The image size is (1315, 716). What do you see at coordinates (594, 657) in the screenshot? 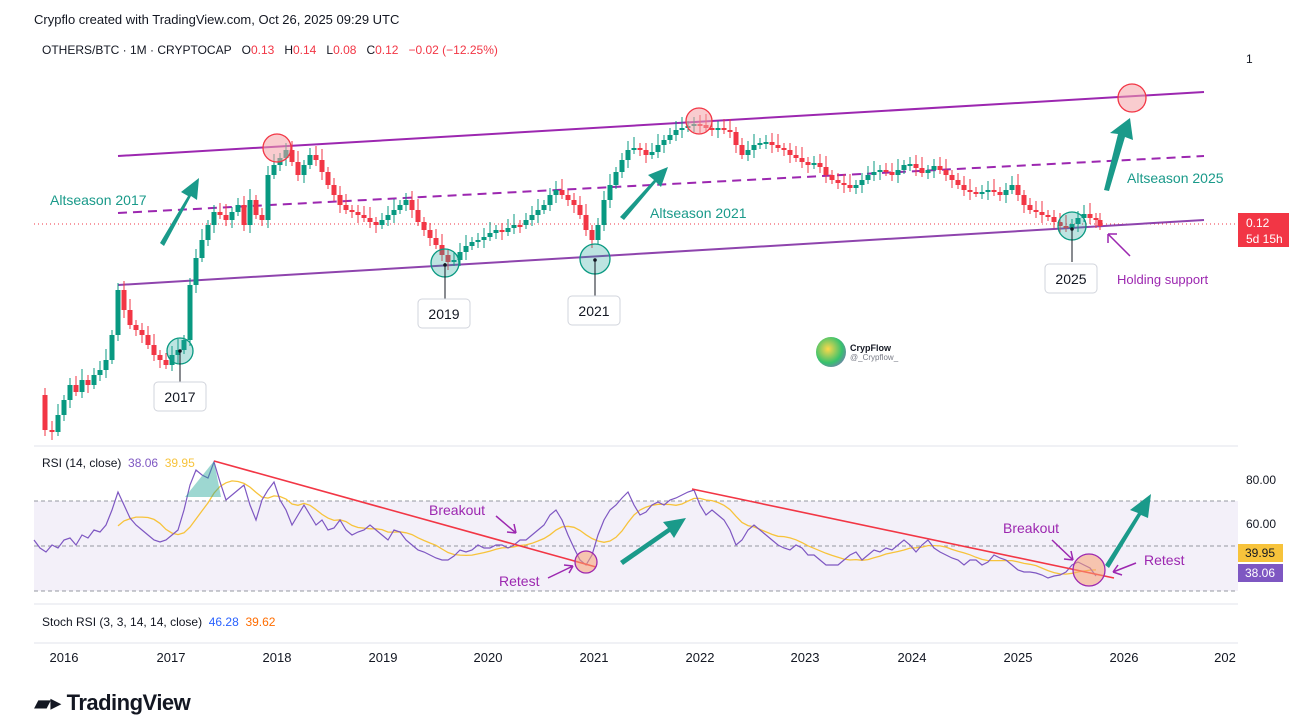
I see `x-tick-2021: 2021` at bounding box center [594, 657].